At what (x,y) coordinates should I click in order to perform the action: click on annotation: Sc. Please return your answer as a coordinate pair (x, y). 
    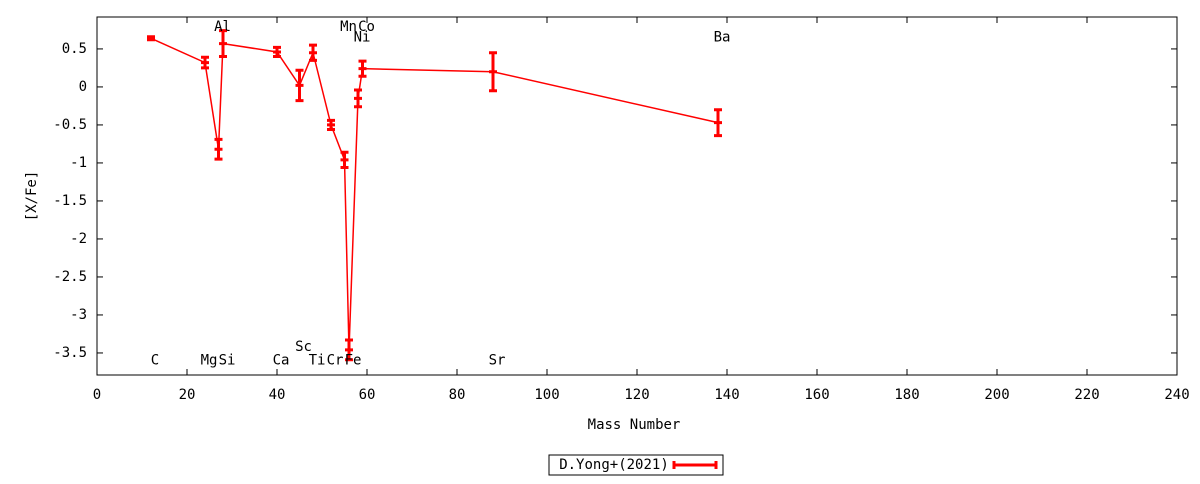
    Looking at the image, I should click on (303, 347).